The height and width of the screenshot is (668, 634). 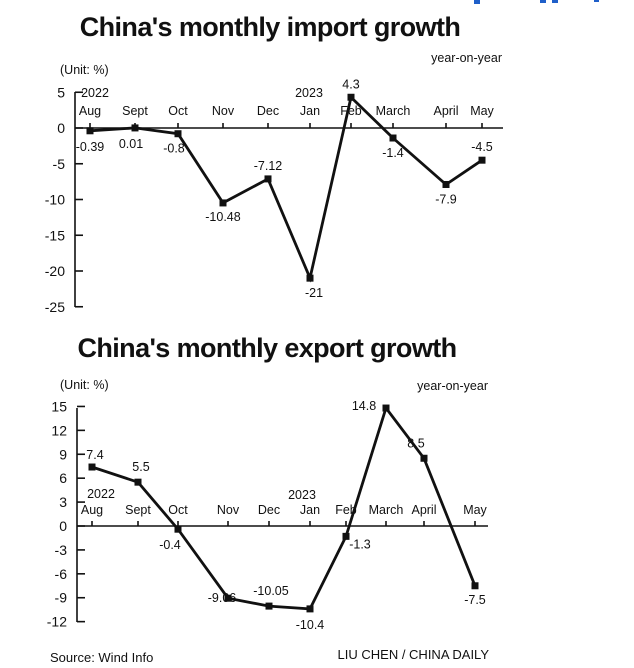 What do you see at coordinates (266, 348) in the screenshot?
I see `export-chart-title: China's monthly export growth` at bounding box center [266, 348].